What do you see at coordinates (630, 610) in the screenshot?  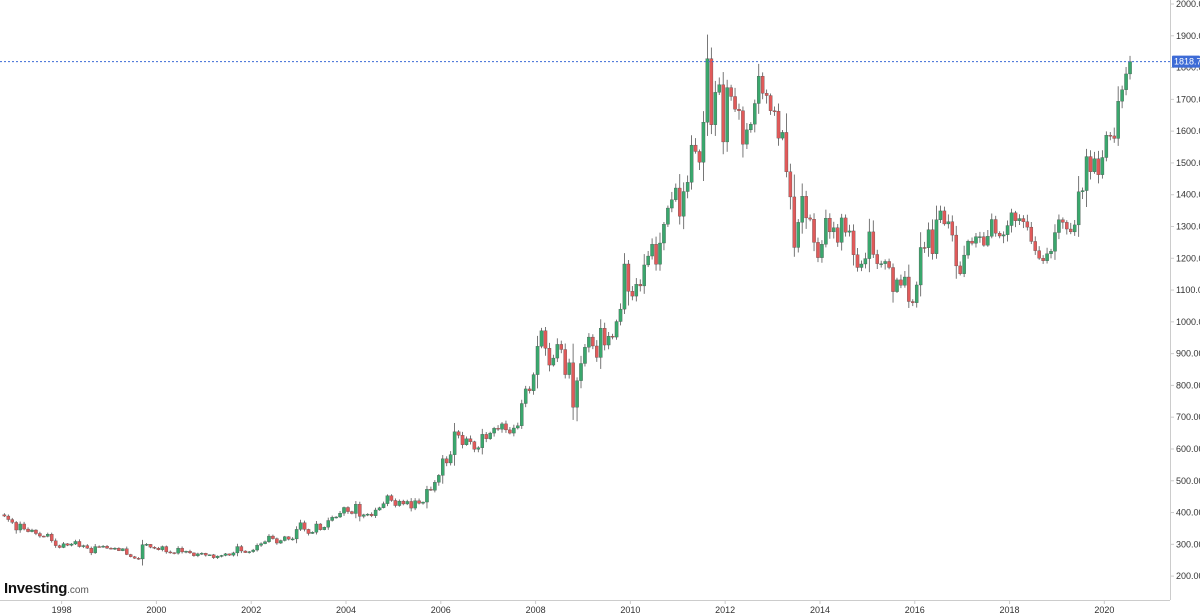 I see `x-tick-label: 2010` at bounding box center [630, 610].